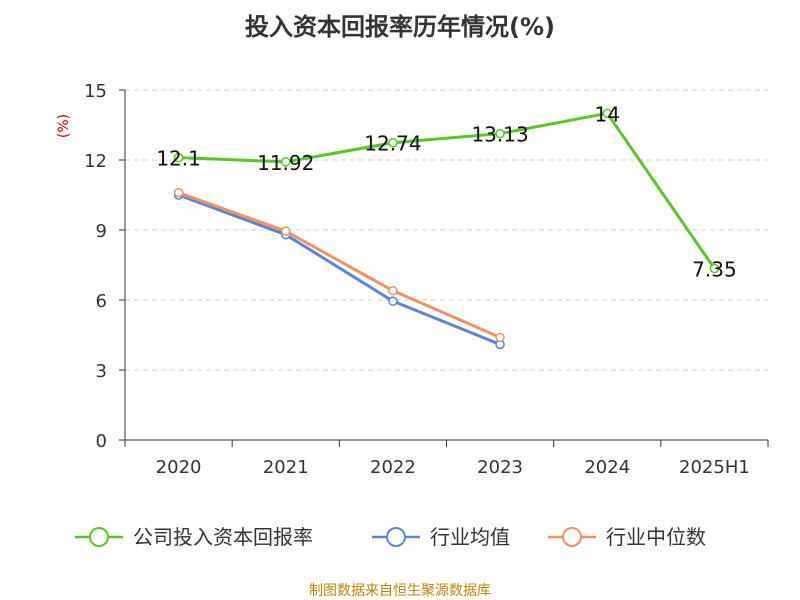  I want to click on y-tick-label: 3, so click(101, 371).